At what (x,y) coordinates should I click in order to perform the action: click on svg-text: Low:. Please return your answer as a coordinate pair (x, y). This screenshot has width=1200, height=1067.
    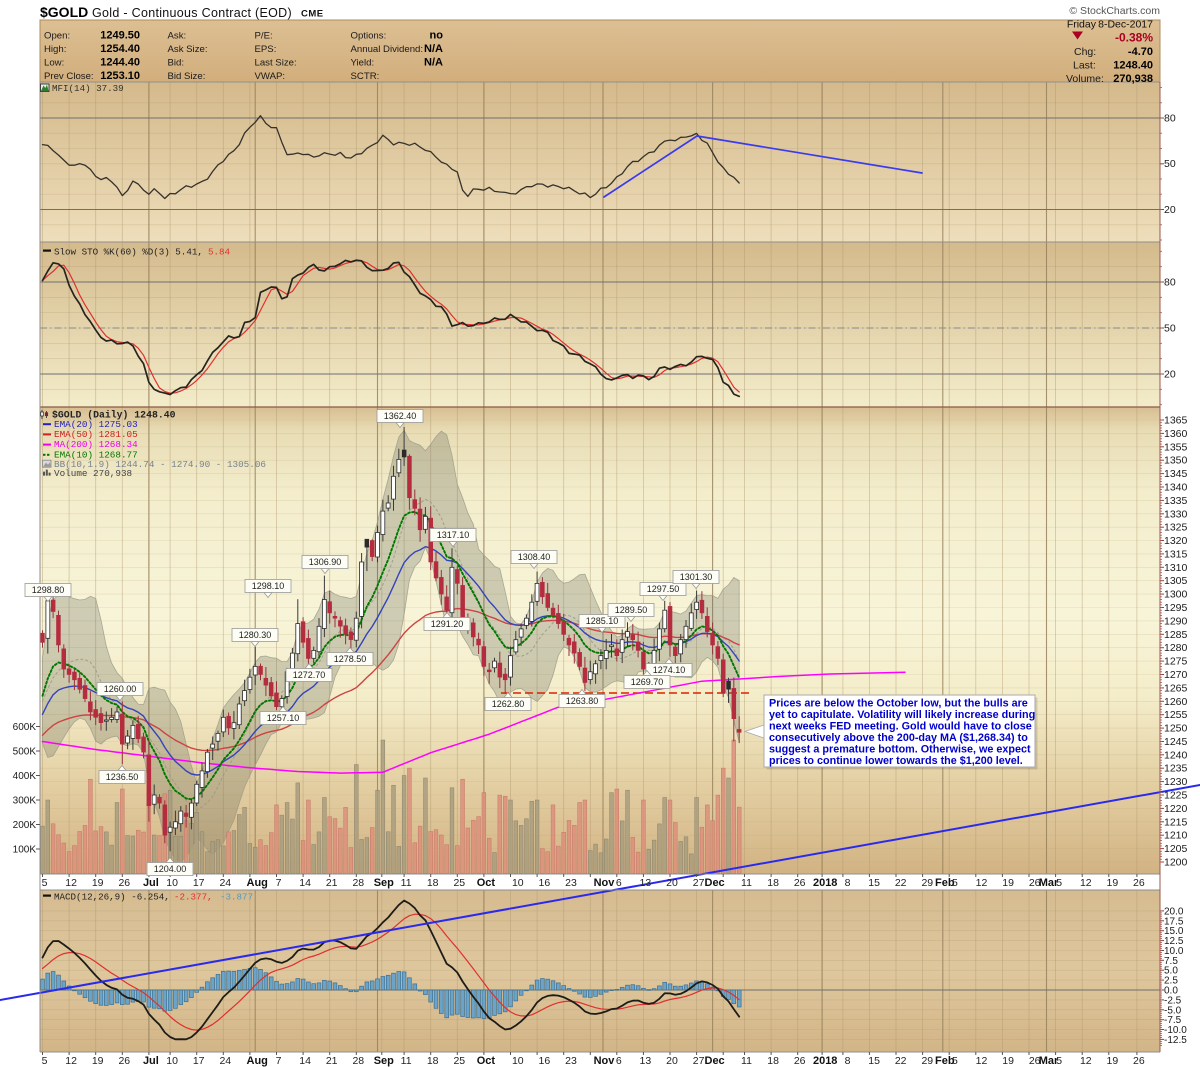
    Looking at the image, I should click on (54, 62).